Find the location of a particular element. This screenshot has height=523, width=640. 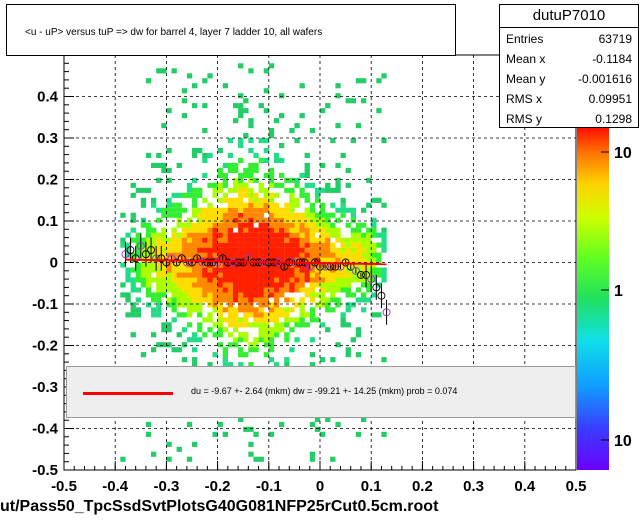

profile-layer is located at coordinates (256, 279).